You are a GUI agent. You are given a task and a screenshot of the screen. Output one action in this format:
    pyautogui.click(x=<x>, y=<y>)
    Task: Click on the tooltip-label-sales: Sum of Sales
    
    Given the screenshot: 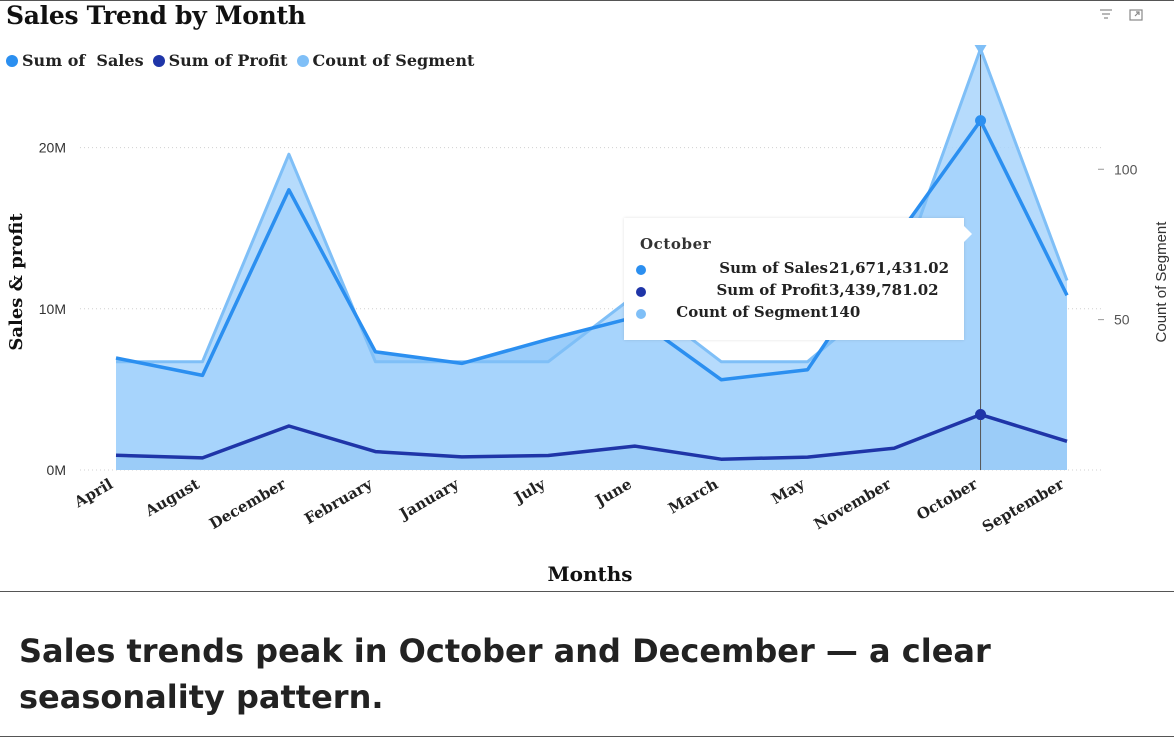 What is the action you would take?
    pyautogui.click(x=773, y=268)
    